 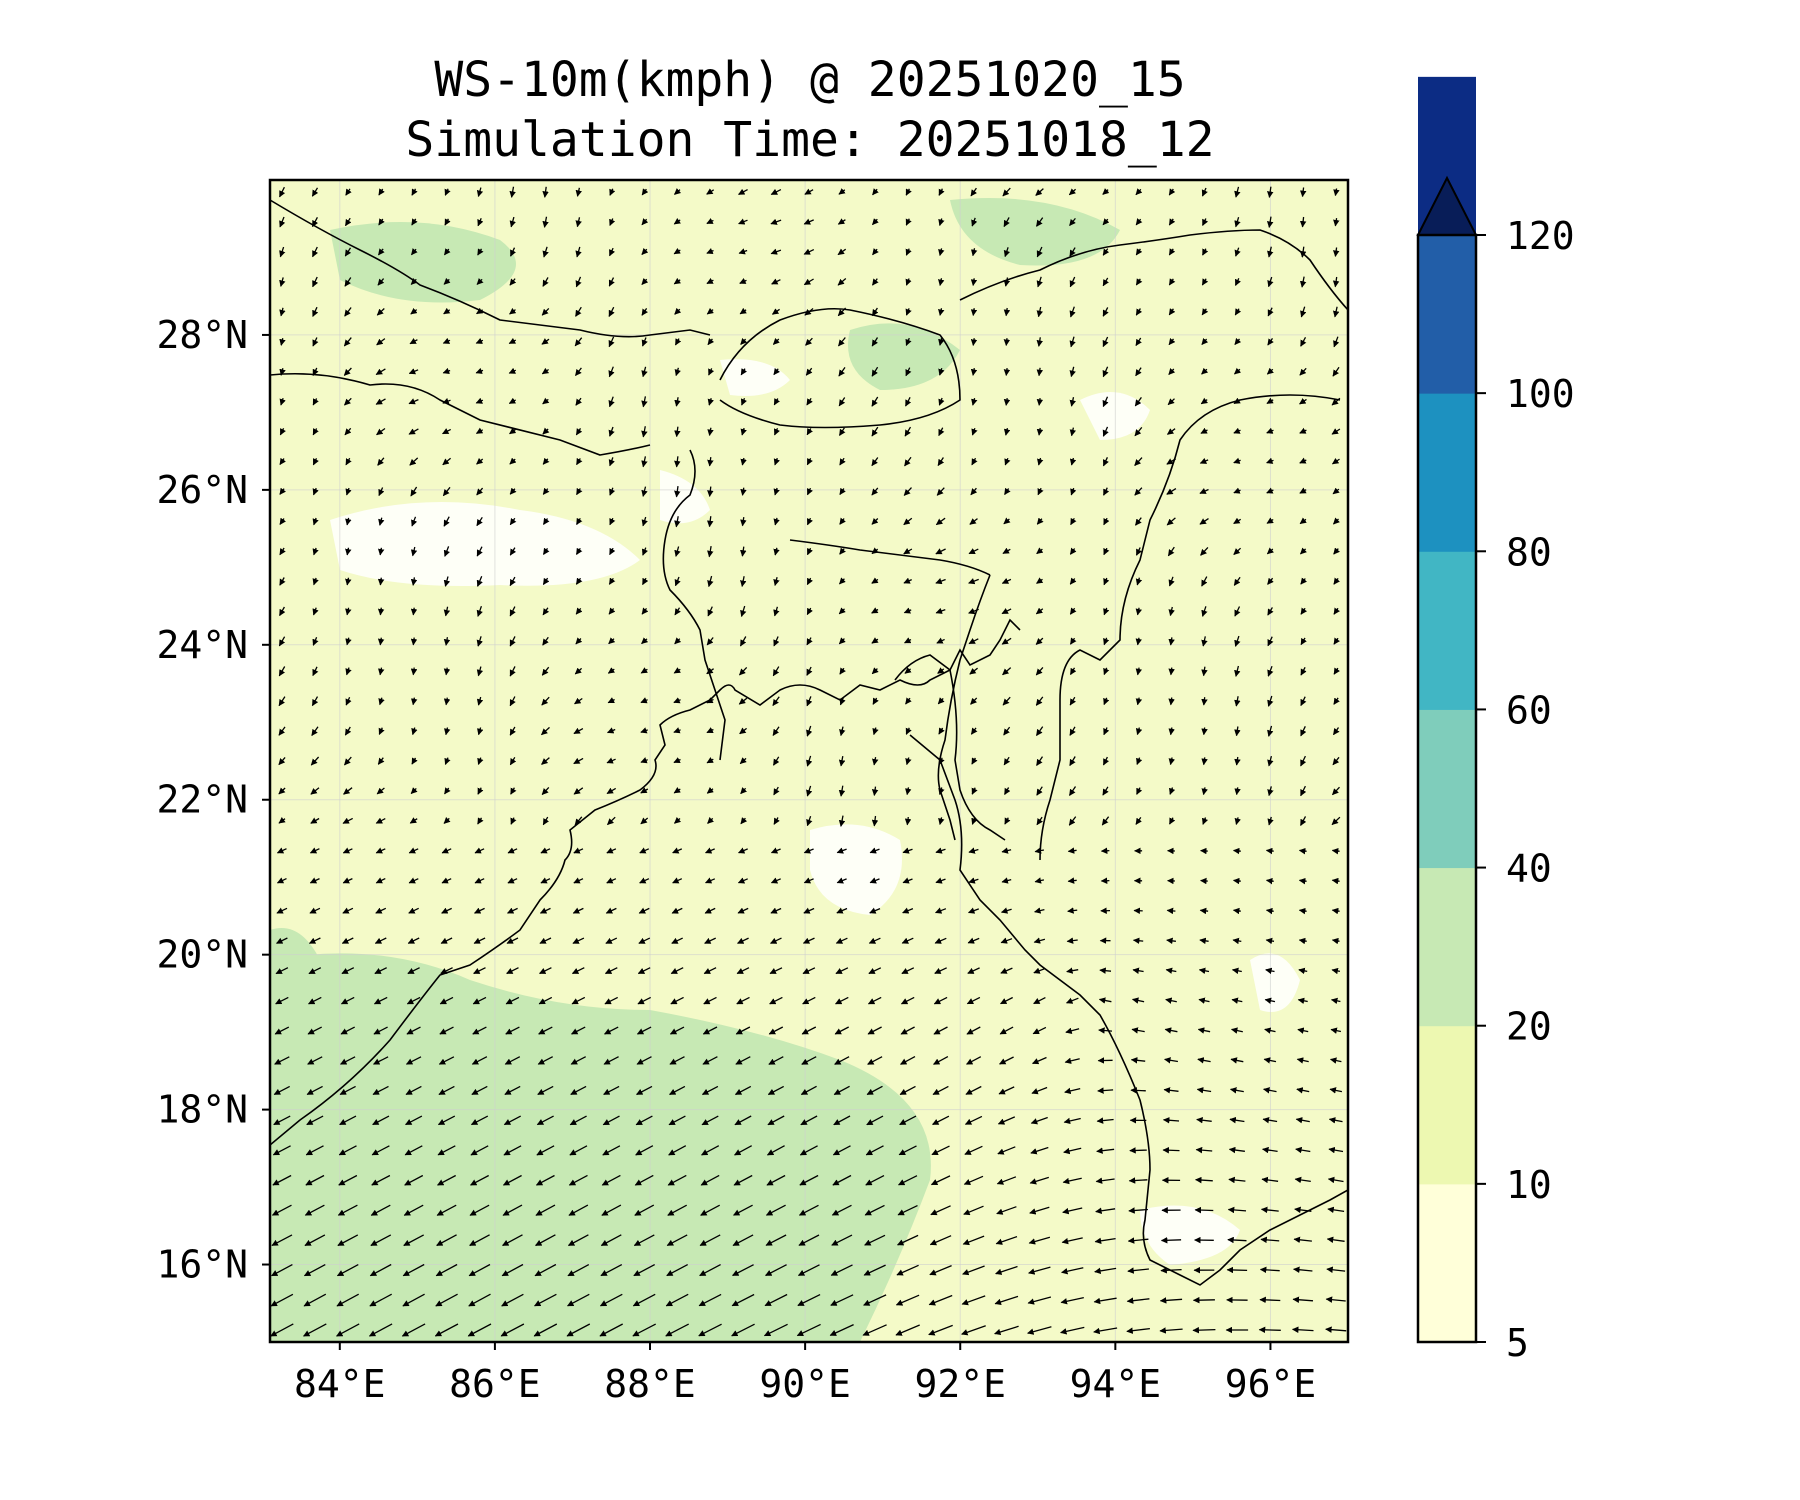 I want to click on colorbar-tick-label: 5, so click(x=1517, y=1343).